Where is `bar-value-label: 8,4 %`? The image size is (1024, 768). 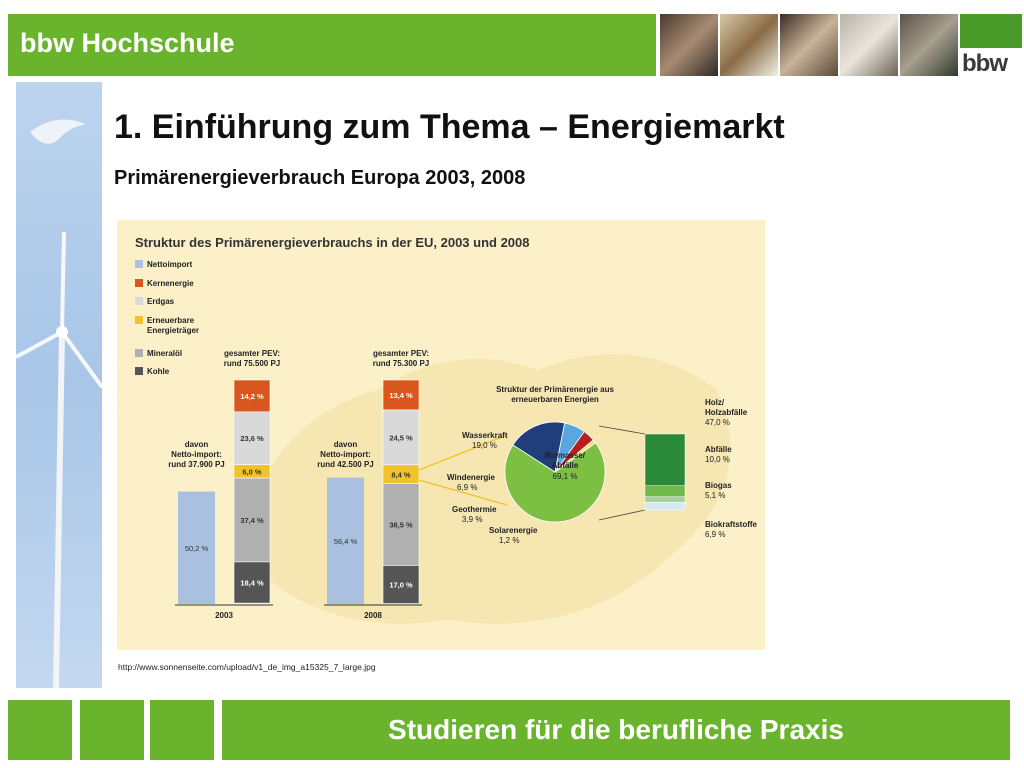 bar-value-label: 8,4 % is located at coordinates (401, 474).